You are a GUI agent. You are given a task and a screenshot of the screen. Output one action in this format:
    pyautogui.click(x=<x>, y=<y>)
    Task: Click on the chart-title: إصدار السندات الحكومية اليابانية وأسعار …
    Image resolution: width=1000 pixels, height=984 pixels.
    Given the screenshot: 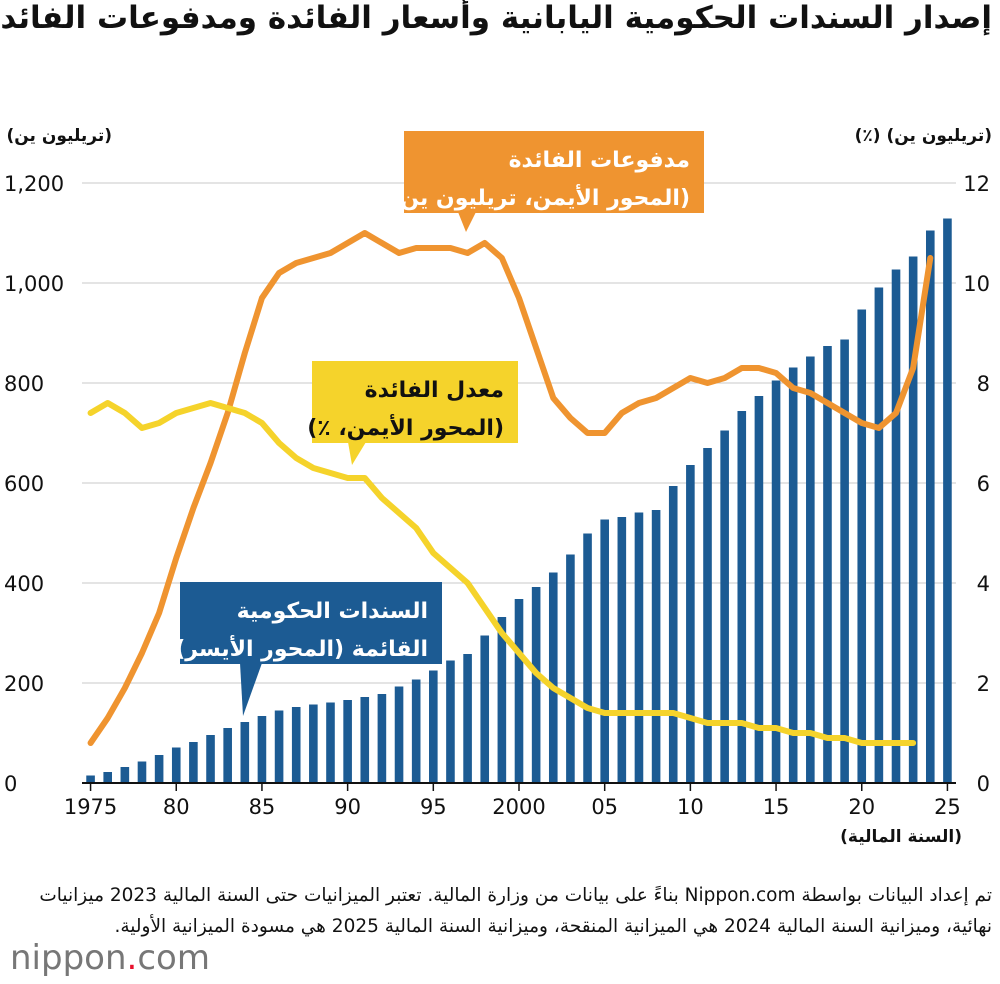 What is the action you would take?
    pyautogui.click(x=496, y=18)
    